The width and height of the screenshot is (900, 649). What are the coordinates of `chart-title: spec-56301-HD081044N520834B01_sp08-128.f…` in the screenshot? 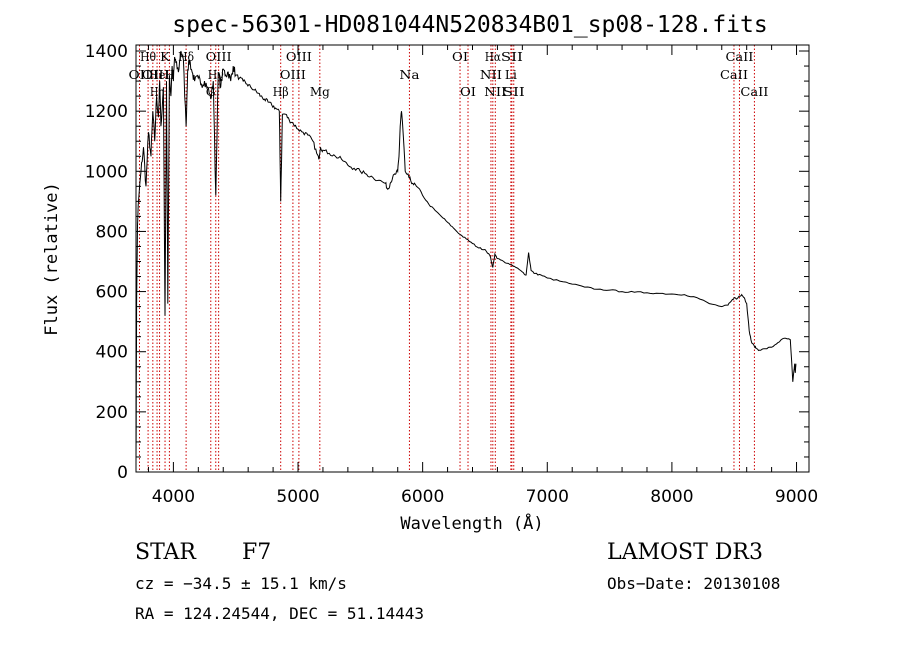 It's located at (469, 25).